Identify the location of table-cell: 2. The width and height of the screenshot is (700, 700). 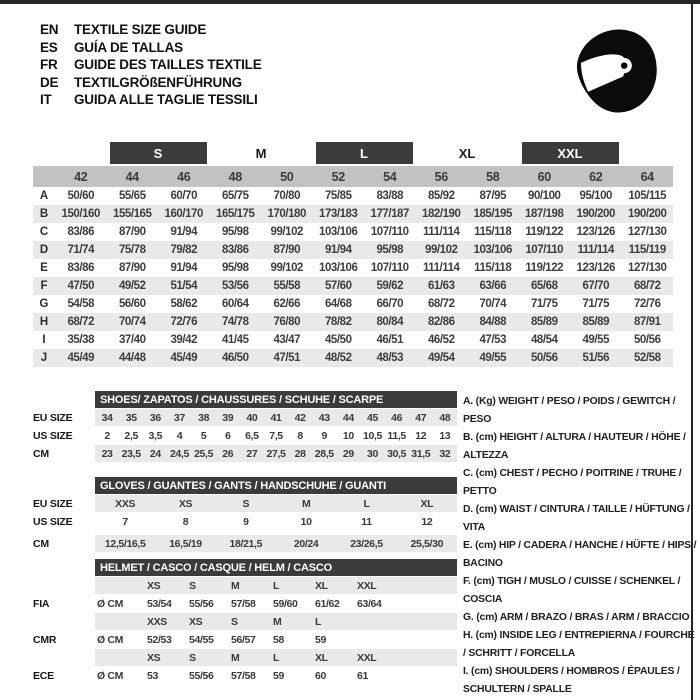
(107, 435).